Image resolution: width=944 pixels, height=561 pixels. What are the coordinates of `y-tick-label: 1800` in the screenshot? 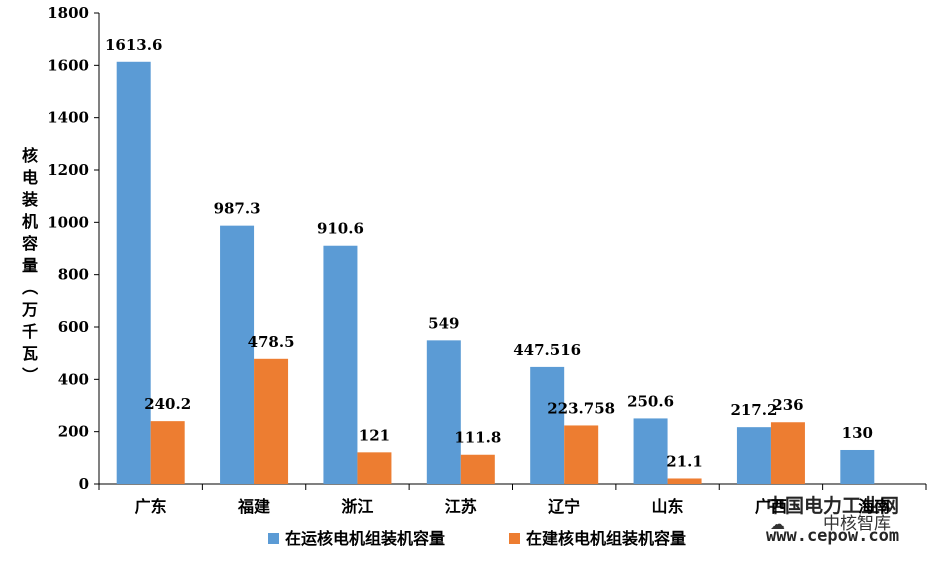 It's located at (68, 13).